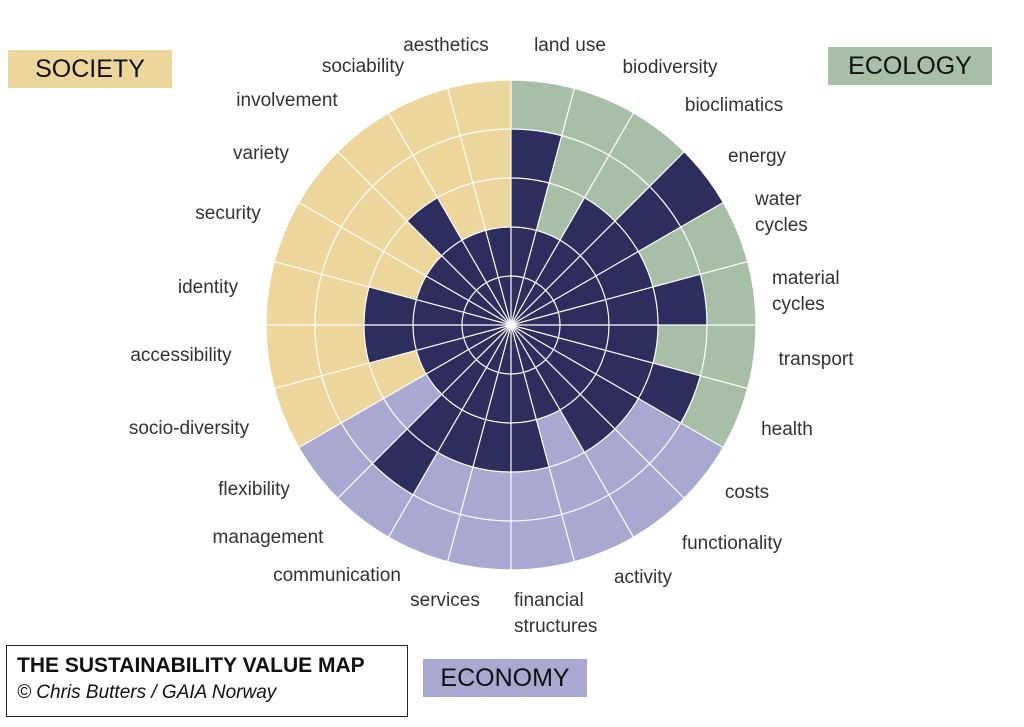  I want to click on category-label: transport, so click(816, 359).